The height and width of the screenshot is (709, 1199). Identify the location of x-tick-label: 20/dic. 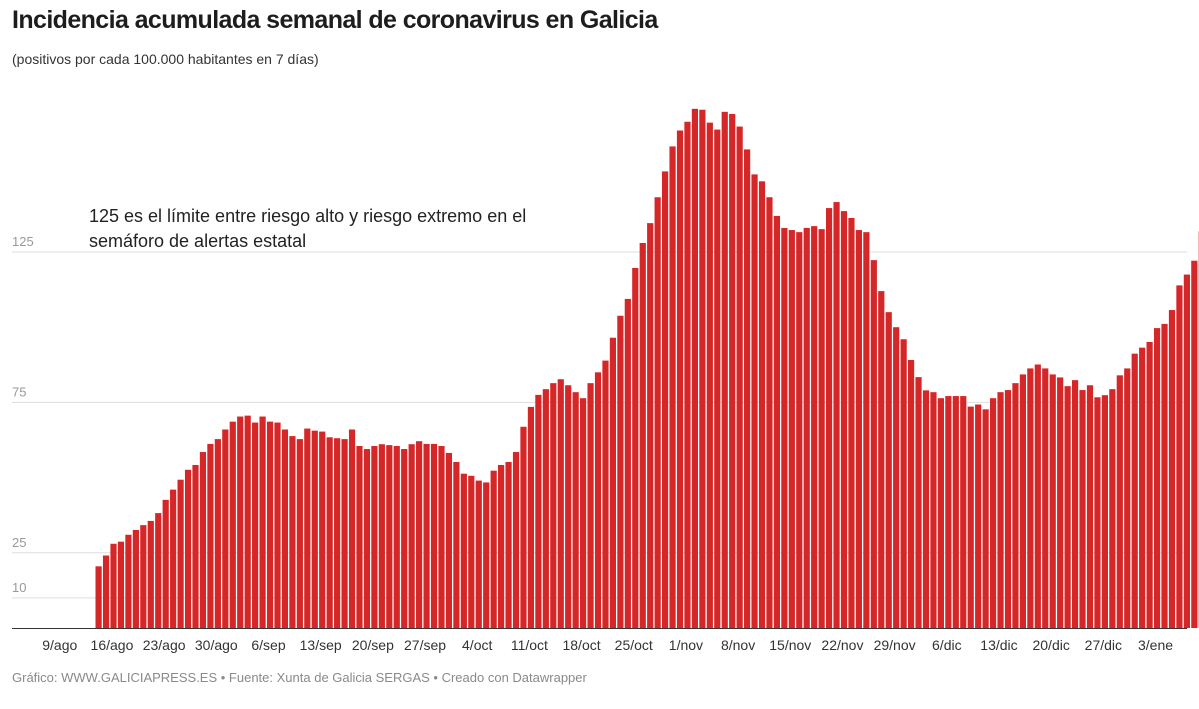
(1050, 645).